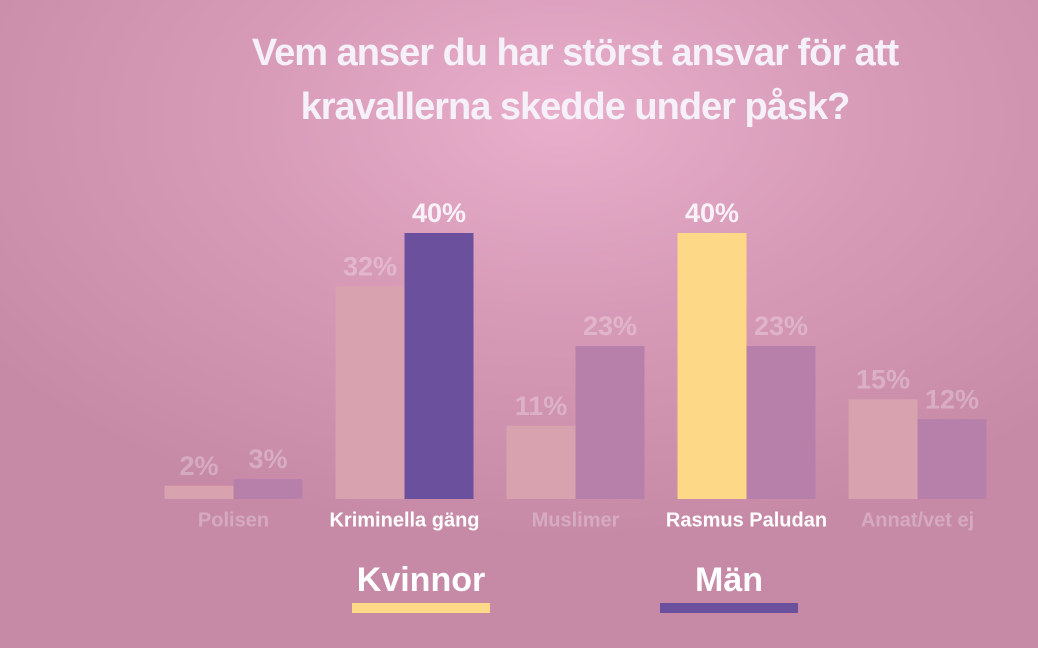  Describe the element at coordinates (917, 520) in the screenshot. I see `category-label: Annat/vet ej` at that location.